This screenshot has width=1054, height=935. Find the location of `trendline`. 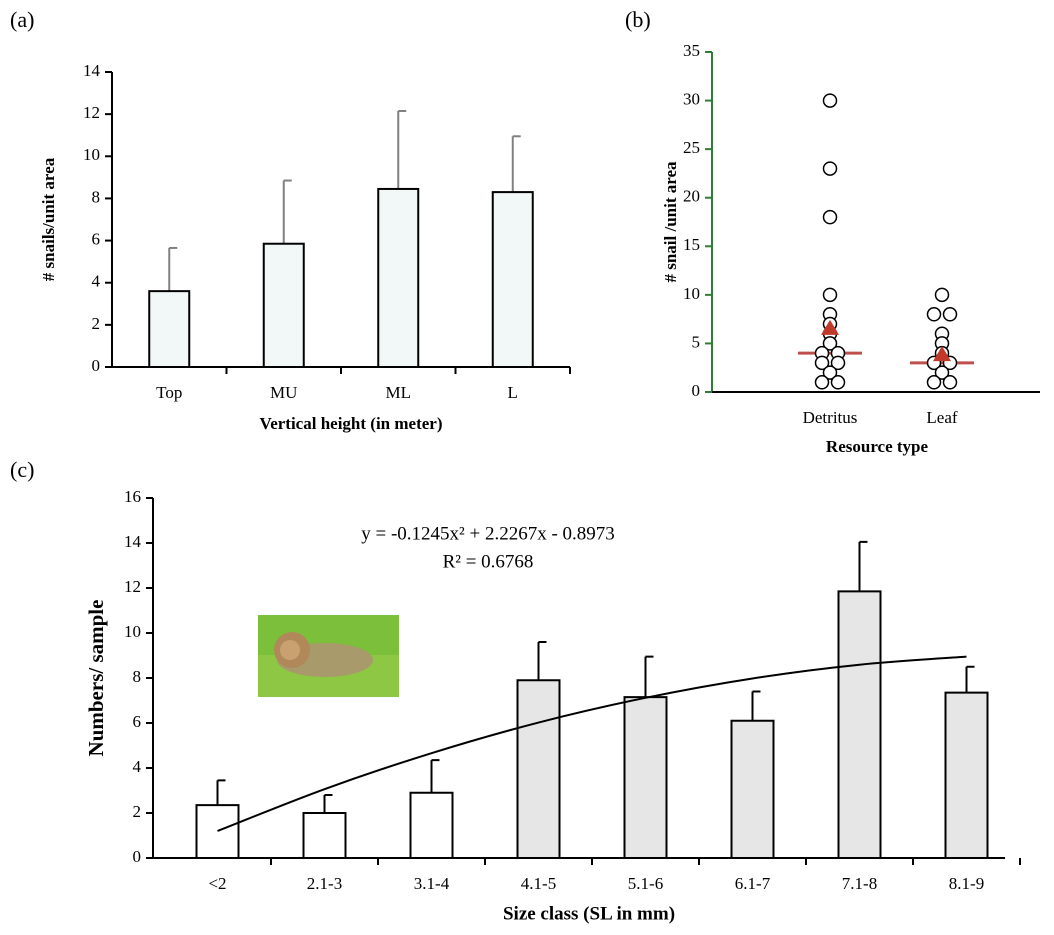

trendline is located at coordinates (592, 743).